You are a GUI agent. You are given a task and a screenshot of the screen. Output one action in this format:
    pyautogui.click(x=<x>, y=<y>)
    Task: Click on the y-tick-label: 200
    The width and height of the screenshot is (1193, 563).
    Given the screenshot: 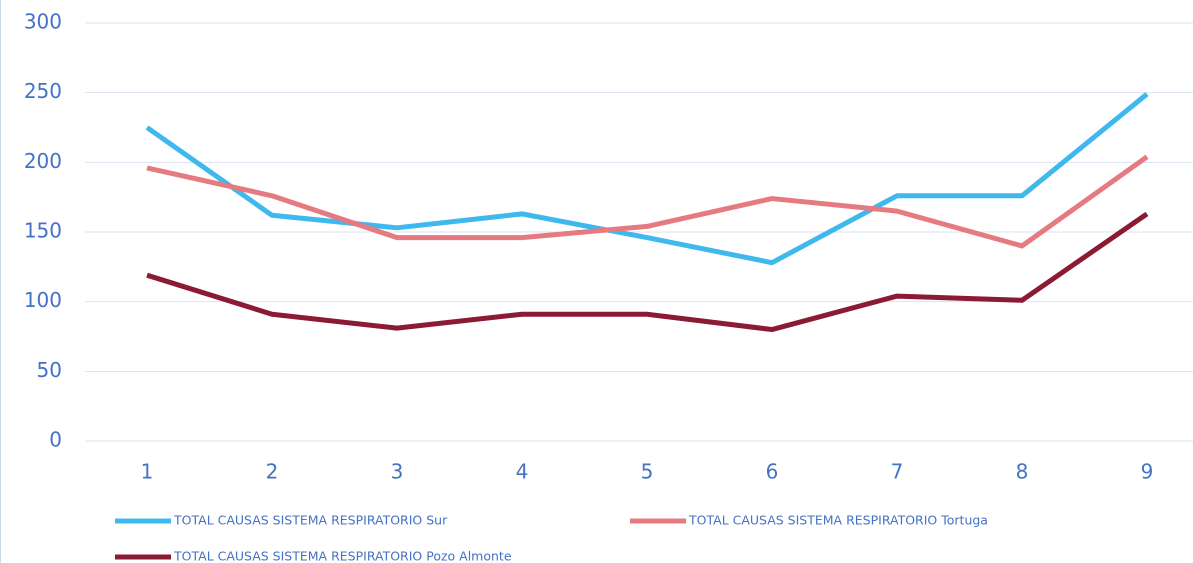 What is the action you would take?
    pyautogui.click(x=43, y=161)
    